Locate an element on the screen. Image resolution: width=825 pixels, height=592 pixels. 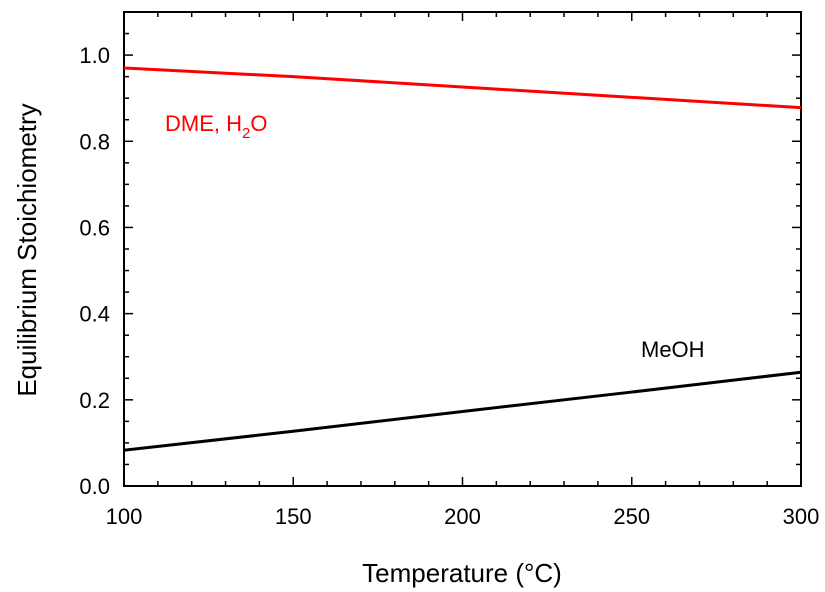
y-tick-label: 1.0 is located at coordinates (94, 55).